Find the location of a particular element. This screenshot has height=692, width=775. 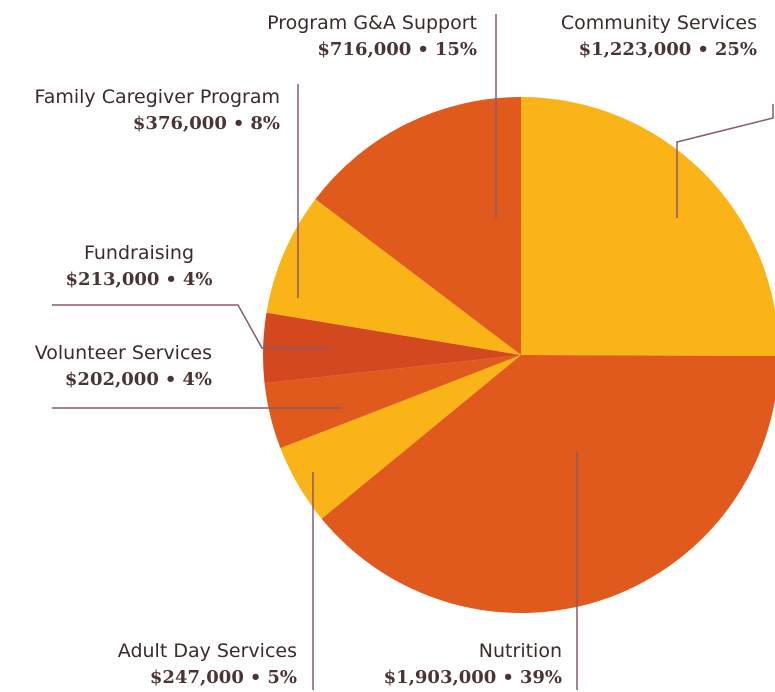

leader-fundraising is located at coordinates (191, 326).